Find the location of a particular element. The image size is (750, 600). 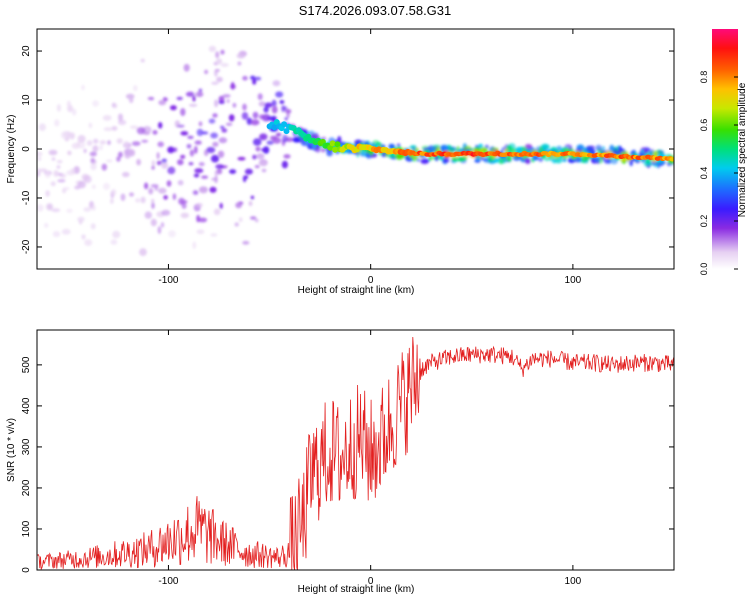

spectrogram-y-tick-label: 10 is located at coordinates (26, 100).